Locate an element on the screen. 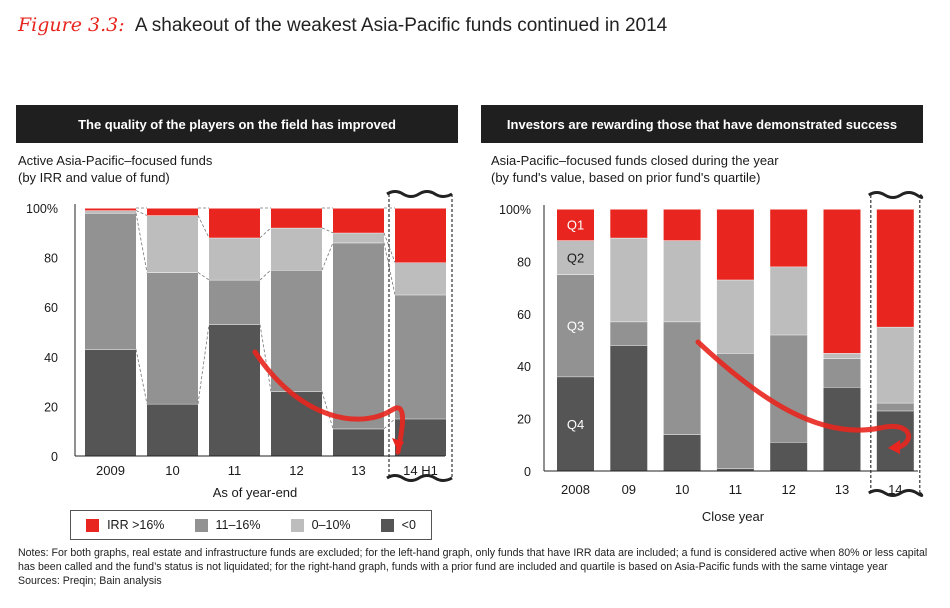  right-highlight-brush-top is located at coordinates (896, 195).